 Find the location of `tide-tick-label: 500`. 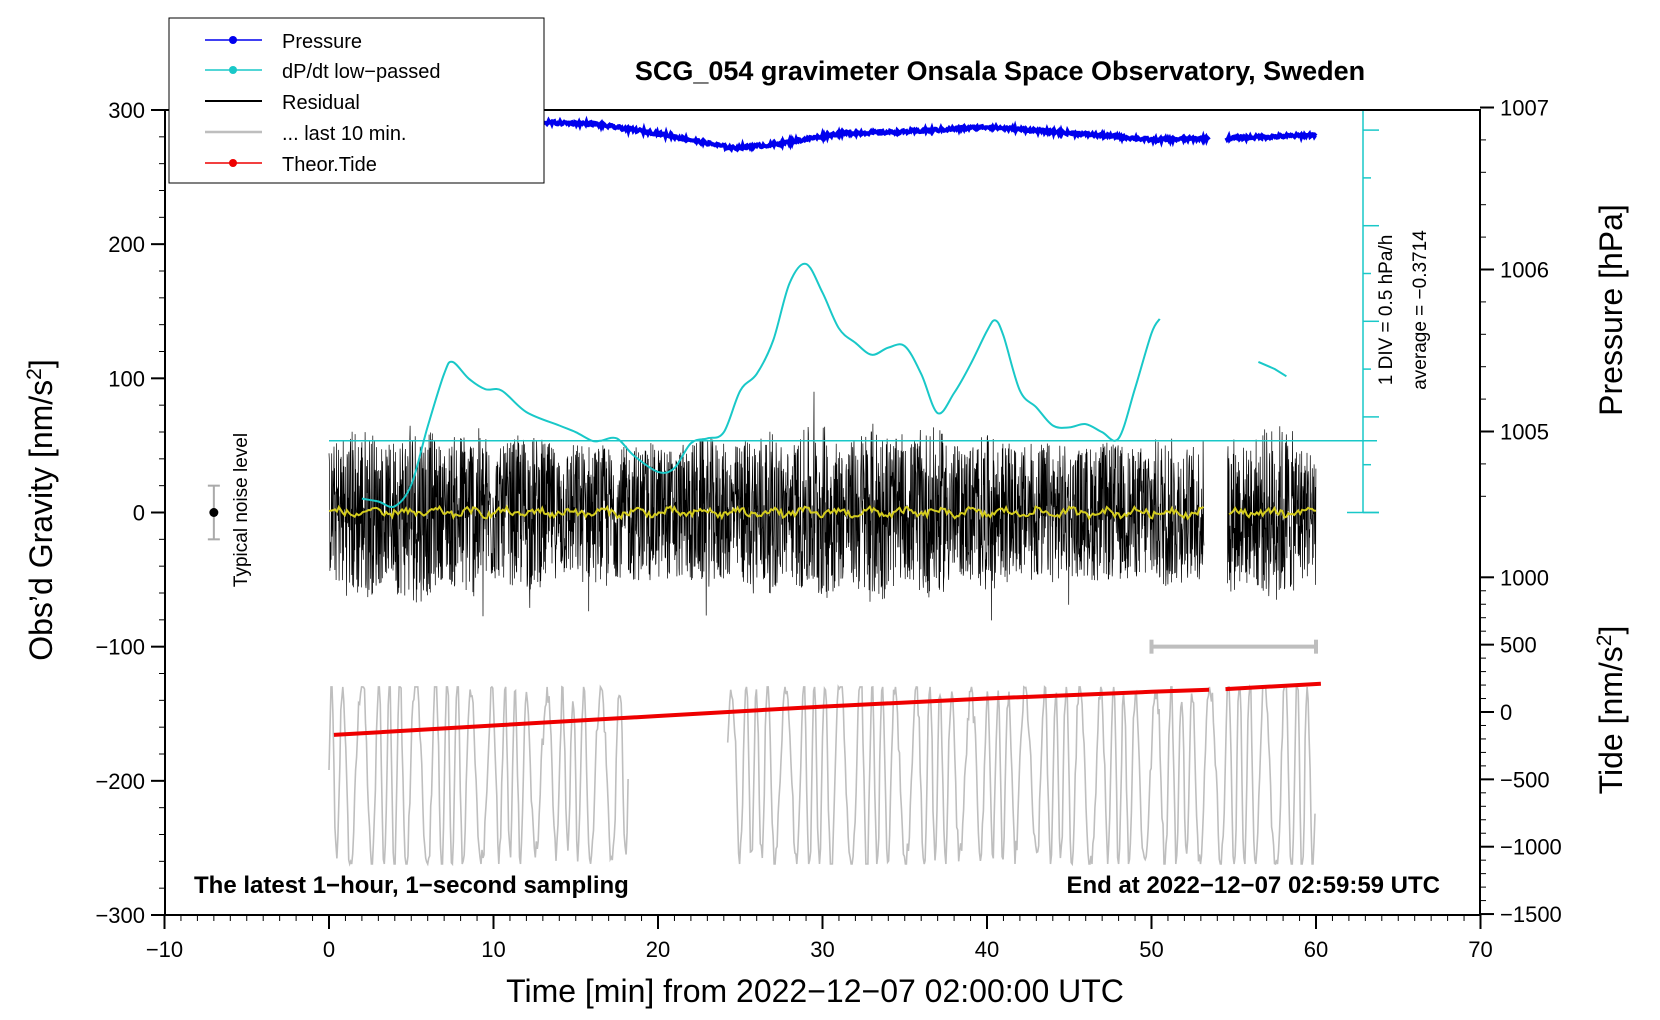

tide-tick-label: 500 is located at coordinates (1518, 645).